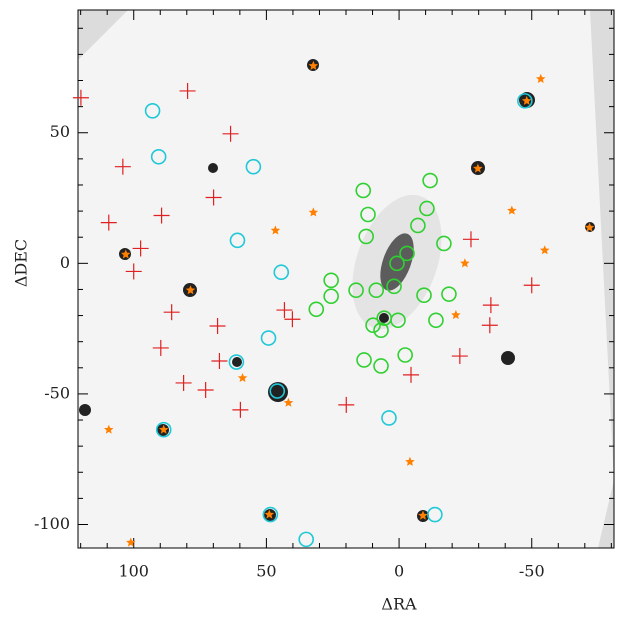  I want to click on y-tick-label: -50, so click(57, 392).